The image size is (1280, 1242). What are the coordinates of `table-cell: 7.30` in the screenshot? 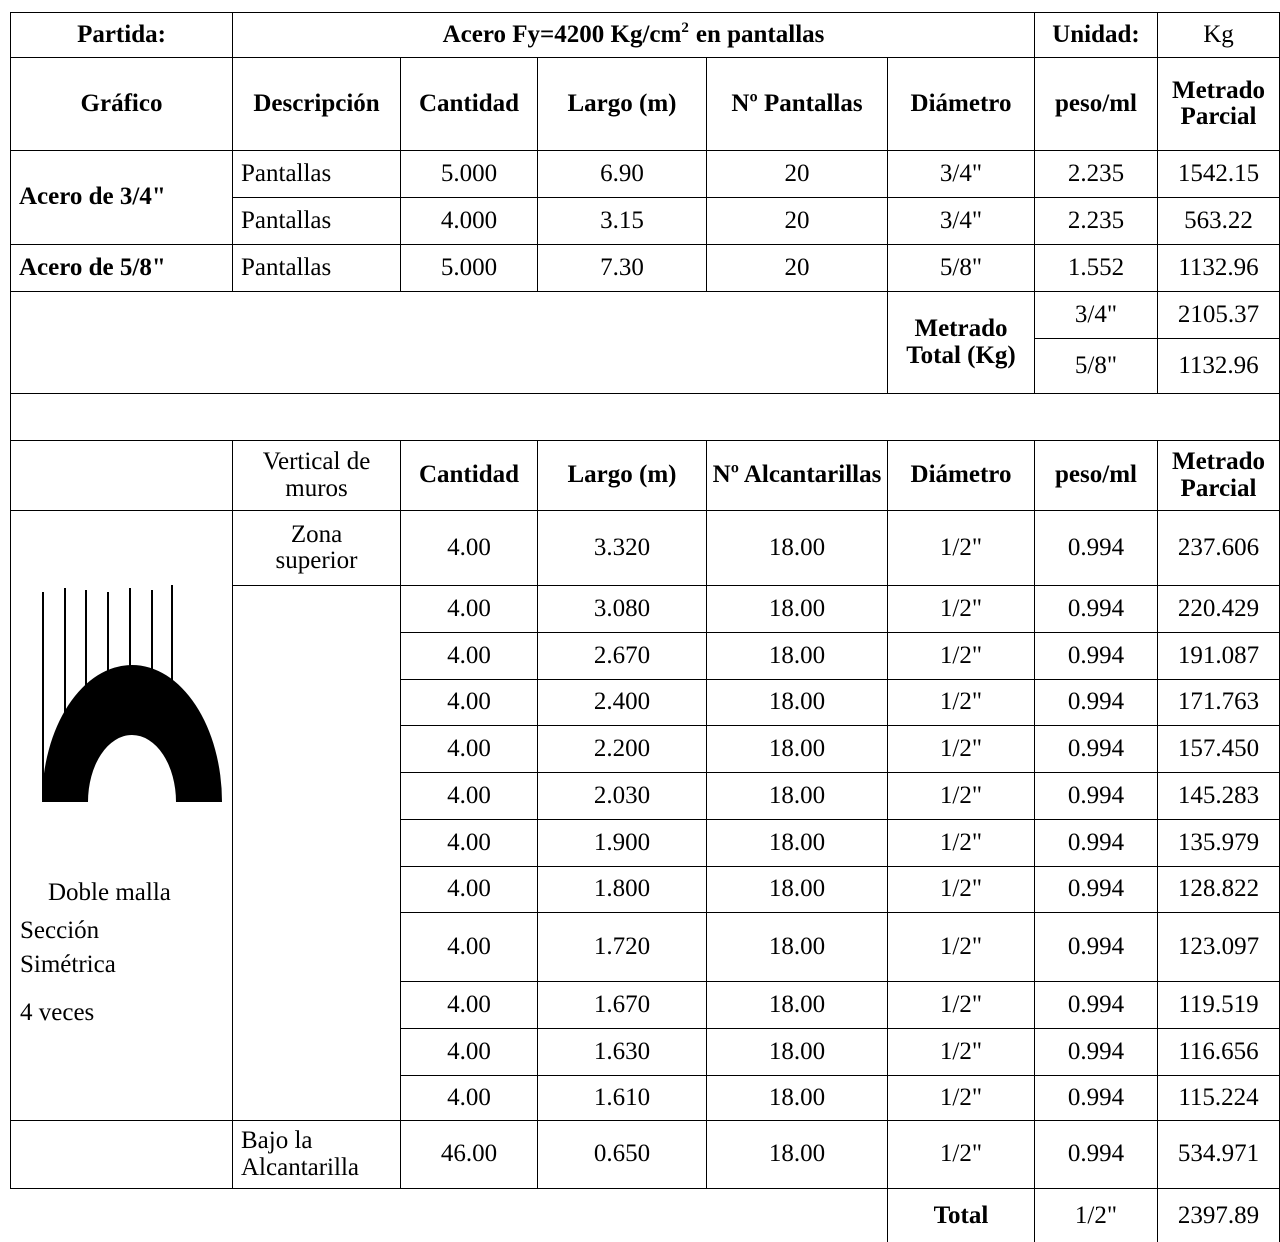 It's located at (622, 268).